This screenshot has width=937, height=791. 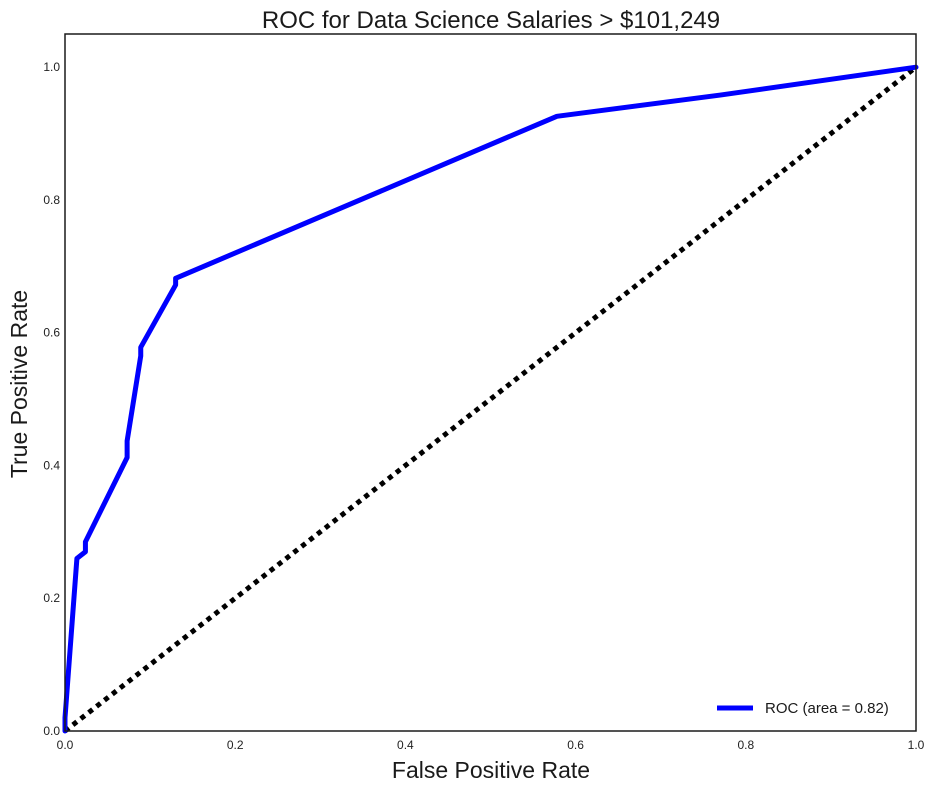 What do you see at coordinates (51, 200) in the screenshot?
I see `y-tick-label: 0.8` at bounding box center [51, 200].